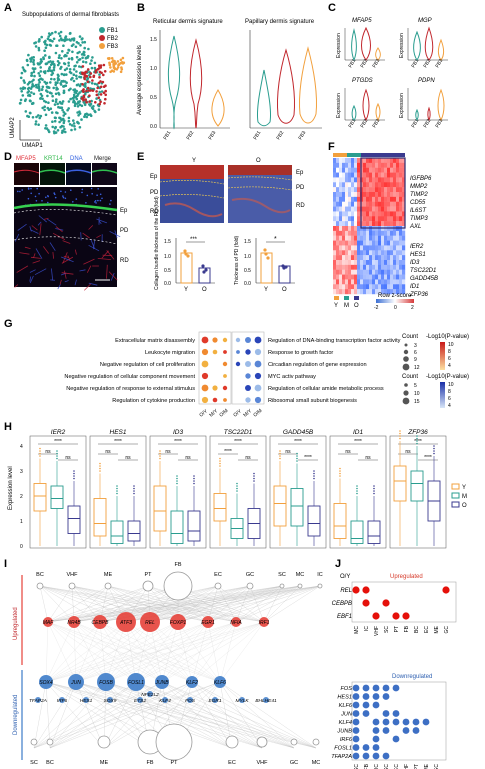  Describe the element at coordinates (34, 763) in the screenshot. I see `cell-label: SC` at that location.